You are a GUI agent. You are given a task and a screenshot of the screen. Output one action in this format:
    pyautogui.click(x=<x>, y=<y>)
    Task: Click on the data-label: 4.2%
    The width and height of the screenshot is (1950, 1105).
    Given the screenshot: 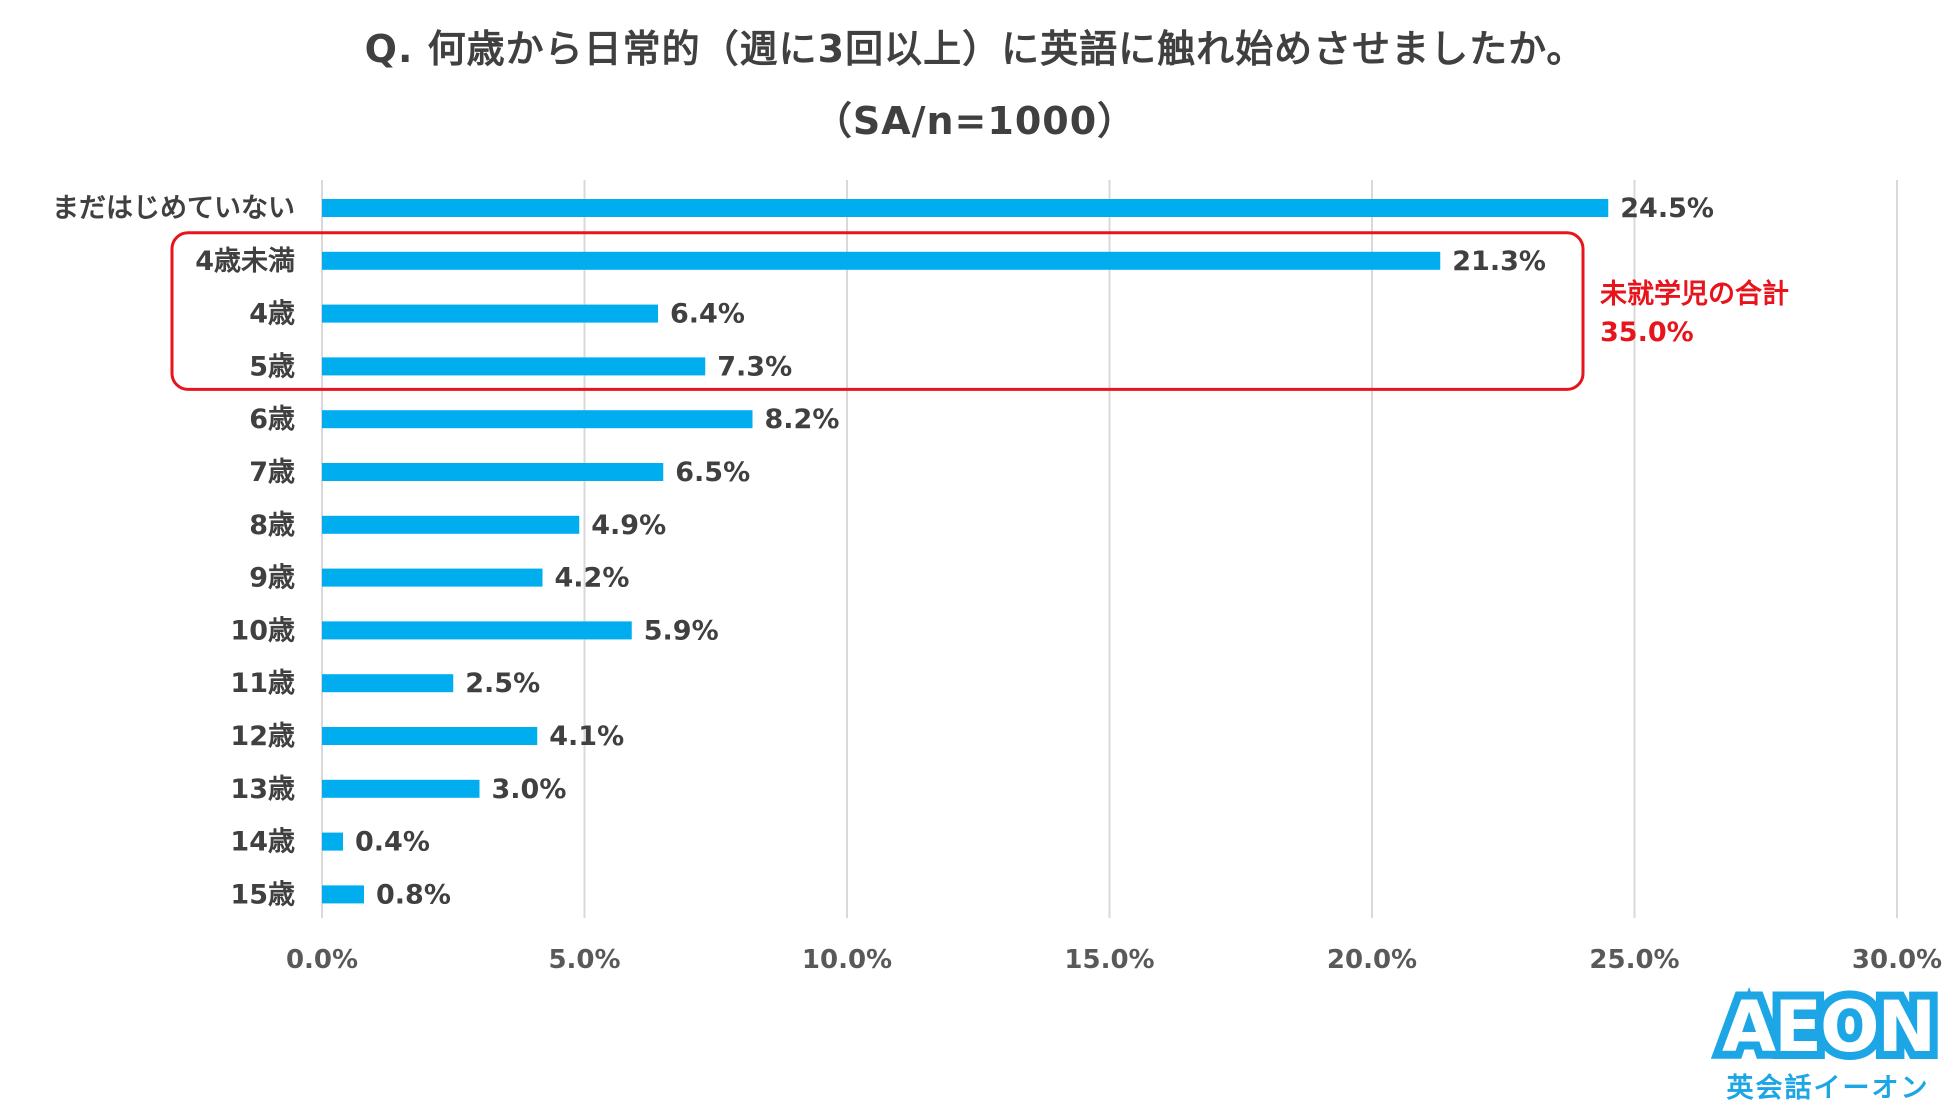 What is the action you would take?
    pyautogui.click(x=592, y=578)
    